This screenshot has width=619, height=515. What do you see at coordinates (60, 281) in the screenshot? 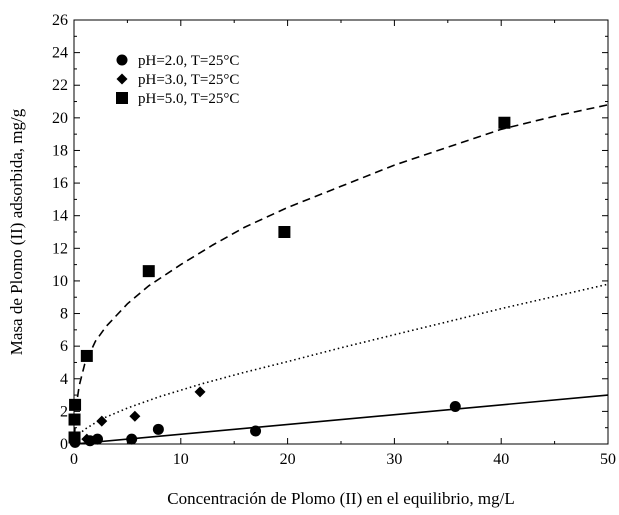
I see `y-tick-label: 10` at bounding box center [60, 281].